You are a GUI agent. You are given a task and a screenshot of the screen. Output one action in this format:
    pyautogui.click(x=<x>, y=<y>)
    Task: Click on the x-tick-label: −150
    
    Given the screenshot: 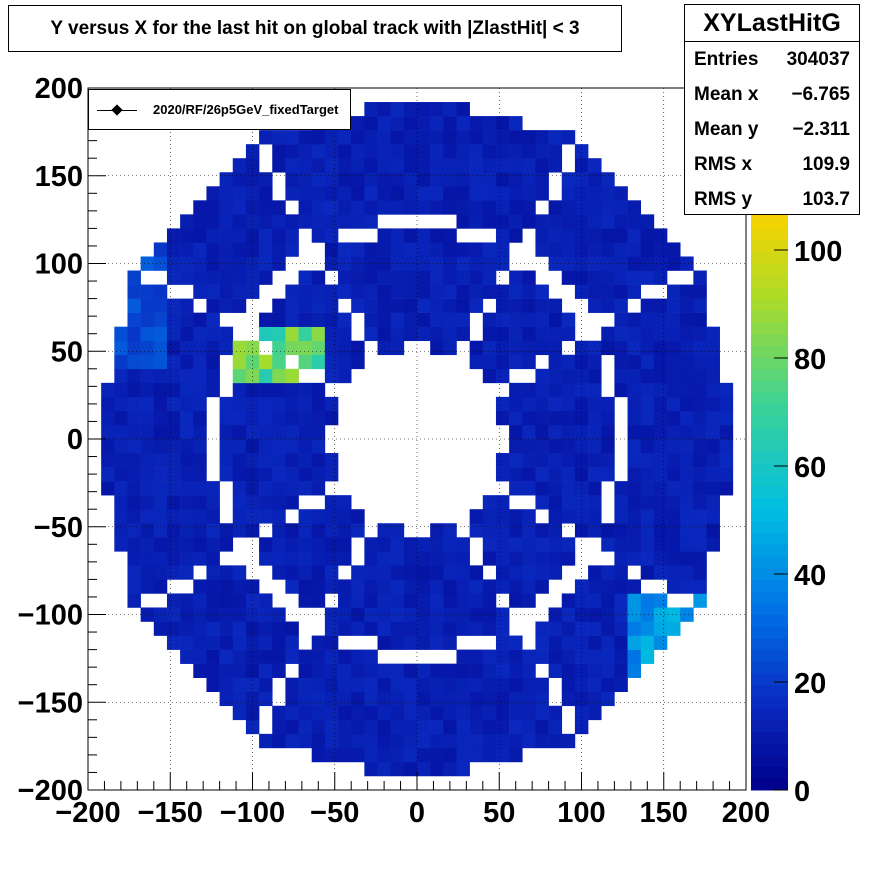 What is the action you would take?
    pyautogui.click(x=170, y=813)
    